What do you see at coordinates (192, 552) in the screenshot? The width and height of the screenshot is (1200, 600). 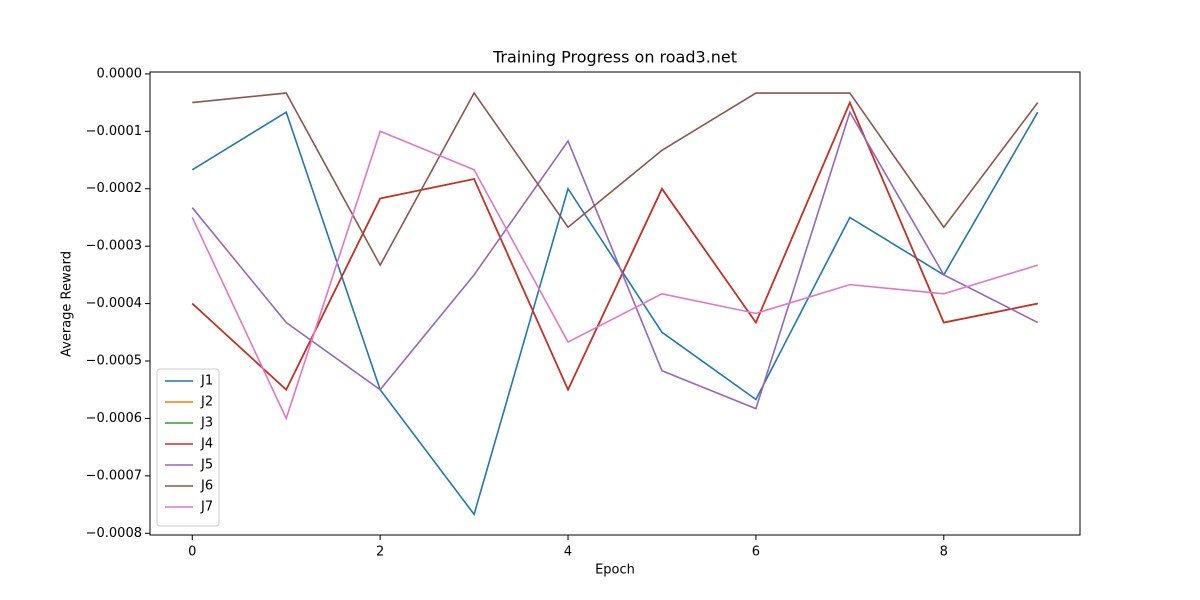 I see `x-tick-label: 0` at bounding box center [192, 552].